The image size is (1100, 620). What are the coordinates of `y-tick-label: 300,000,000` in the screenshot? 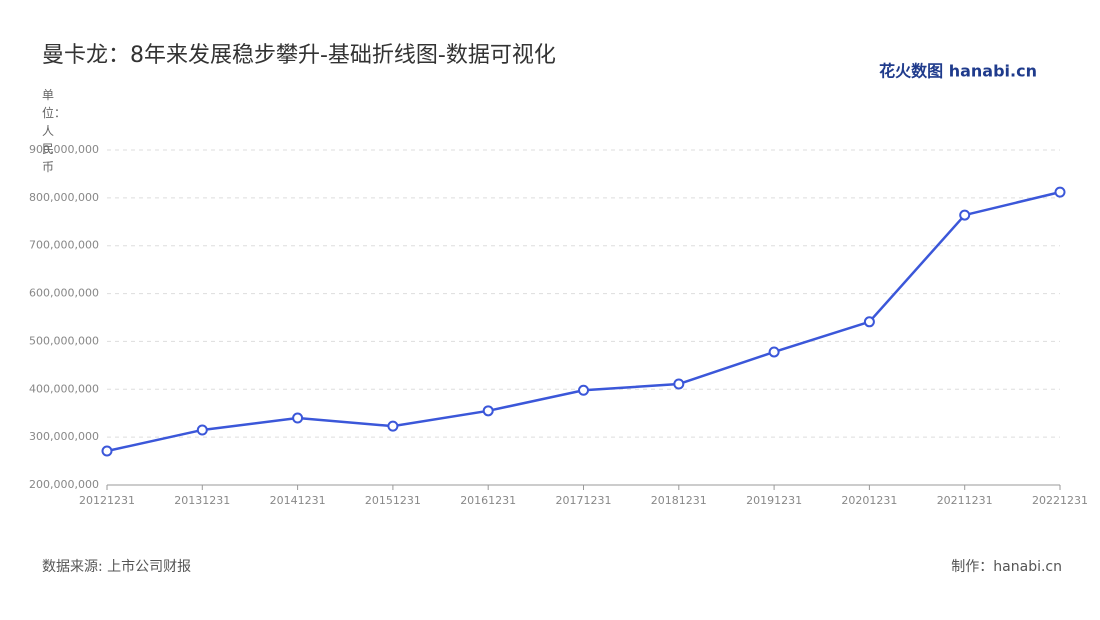 It's located at (64, 436).